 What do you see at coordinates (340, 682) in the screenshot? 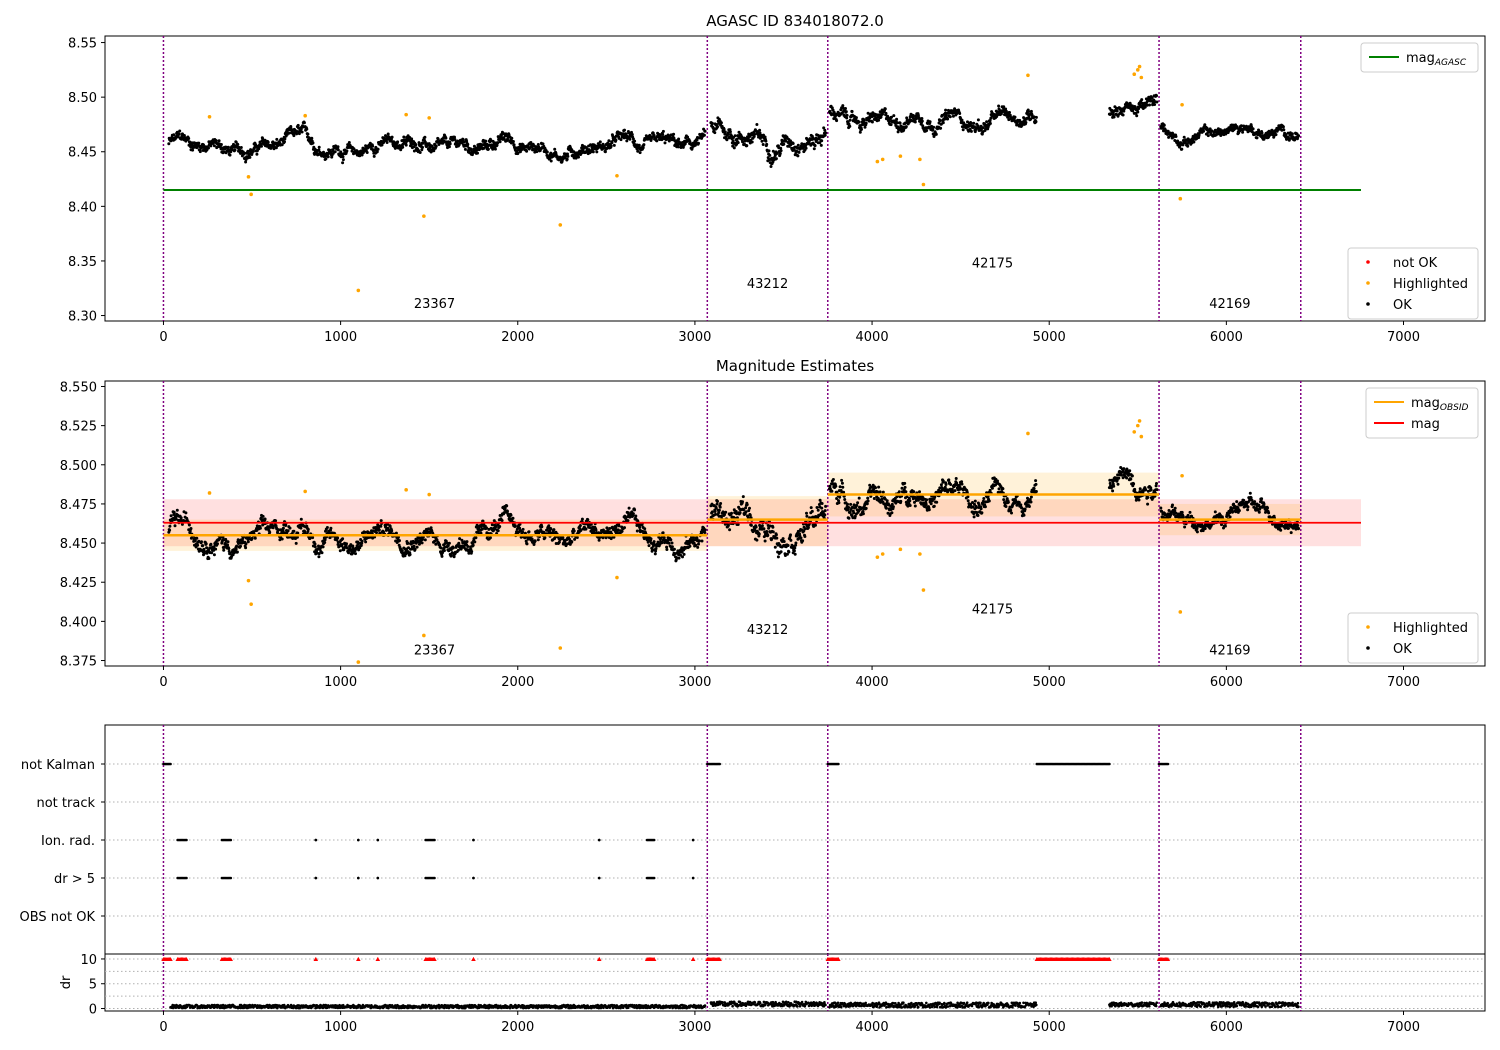
I see `p2-xtick-label: 1000` at bounding box center [340, 682].